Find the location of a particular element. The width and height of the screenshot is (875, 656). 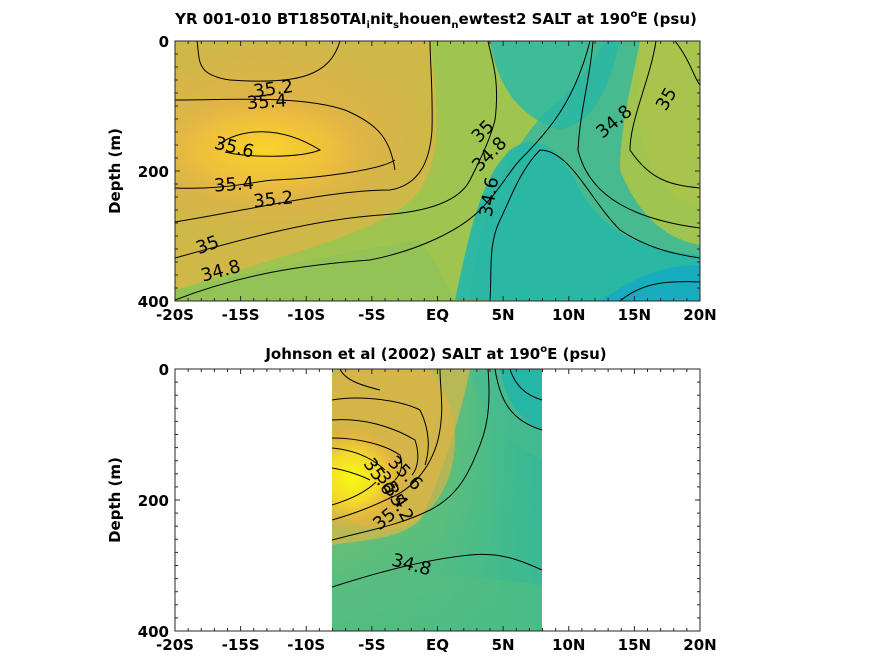

title-part: houen is located at coordinates (425, 19).